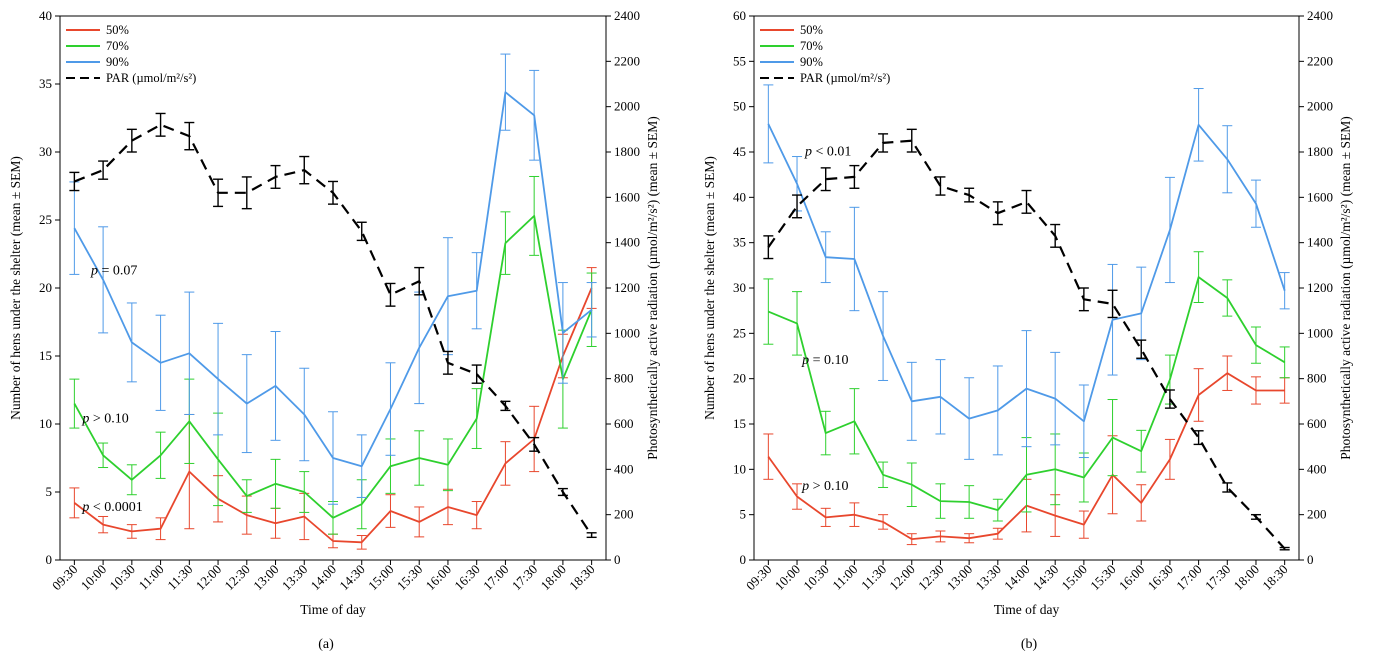  Describe the element at coordinates (333, 415) in the screenshot. I see `series-line-50pct` at that location.